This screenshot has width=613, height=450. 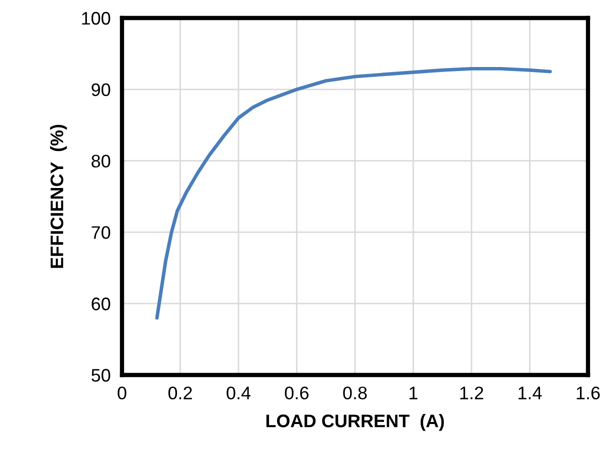 What do you see at coordinates (58, 196) in the screenshot?
I see `y-axis-title: EFFICIENCY (%)` at bounding box center [58, 196].